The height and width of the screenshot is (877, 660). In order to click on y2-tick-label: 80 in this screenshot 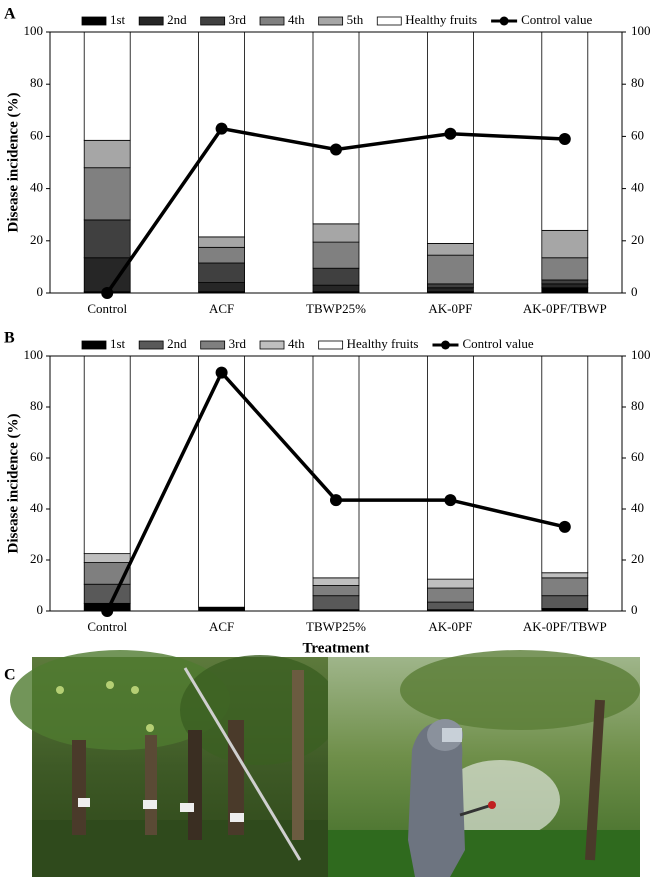, I will do `click(637, 82)`.